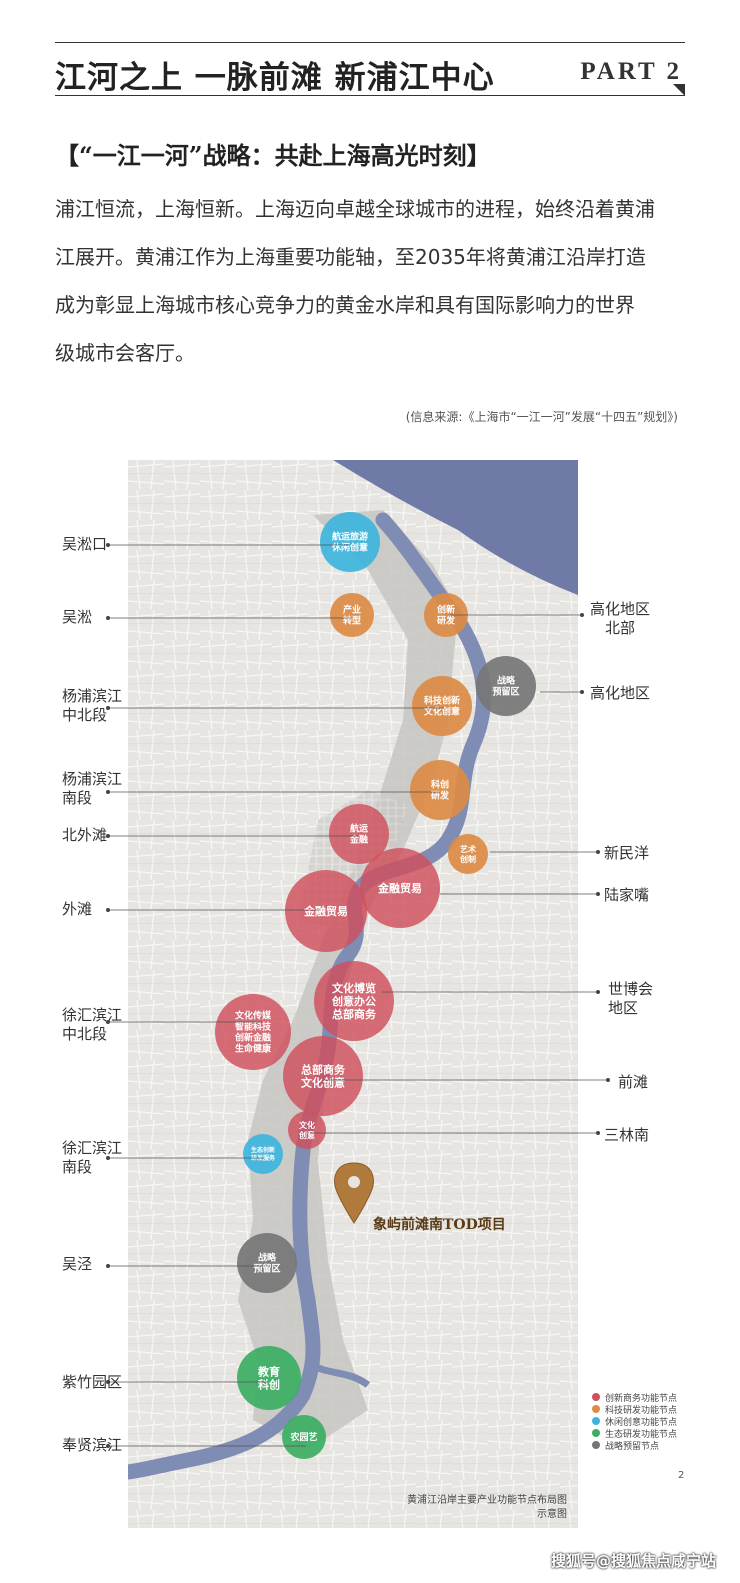 The width and height of the screenshot is (740, 1583). Describe the element at coordinates (307, 1125) in the screenshot. I see `bubble-label: 文化` at that location.